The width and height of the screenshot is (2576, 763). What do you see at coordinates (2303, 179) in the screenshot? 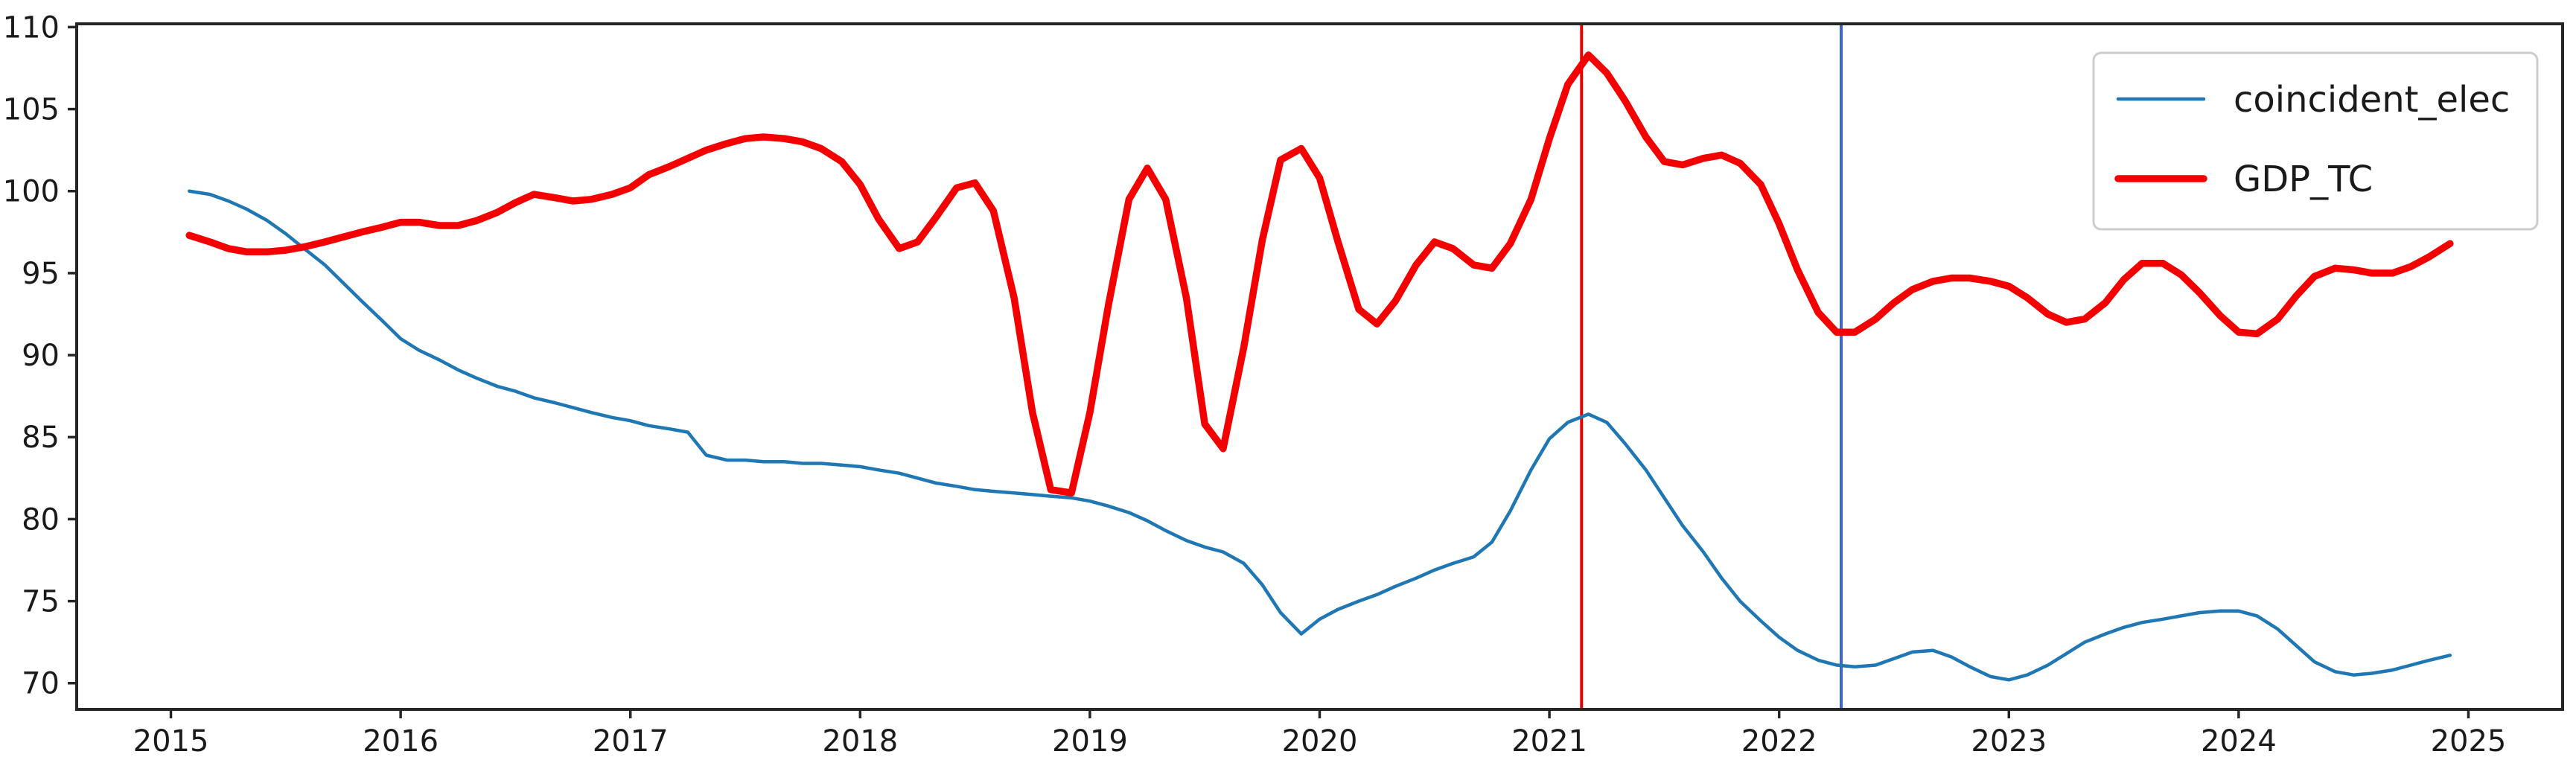
I see `legend-label-GDP_TC: GDP_TC` at bounding box center [2303, 179].